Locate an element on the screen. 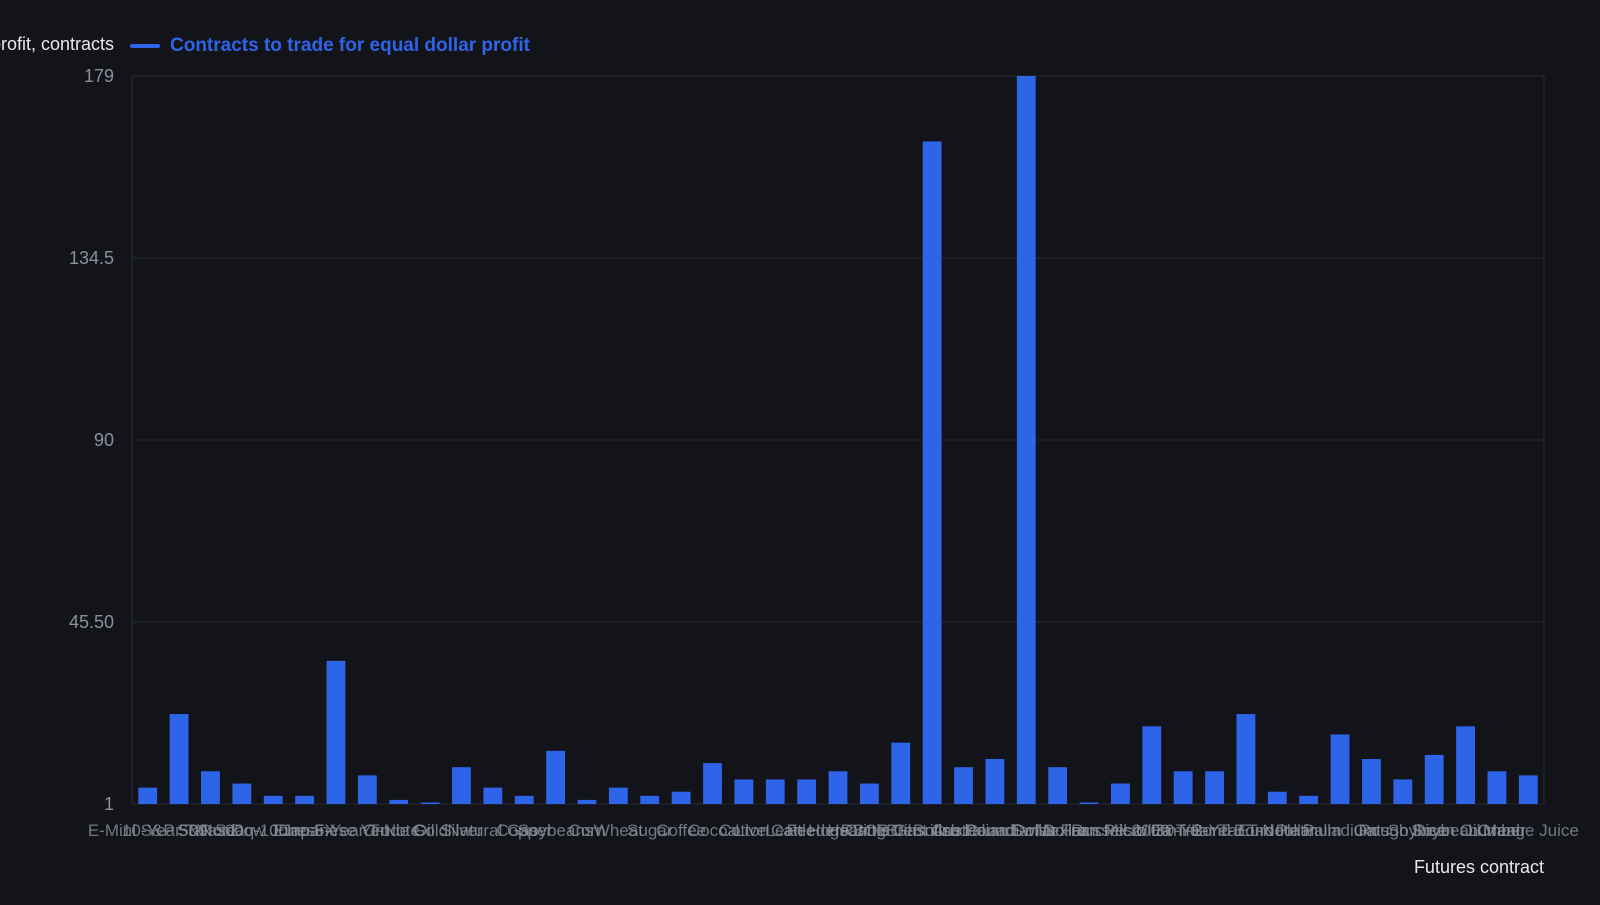 This screenshot has height=905, width=1600. y-tick-label: 45.50 is located at coordinates (91, 622).